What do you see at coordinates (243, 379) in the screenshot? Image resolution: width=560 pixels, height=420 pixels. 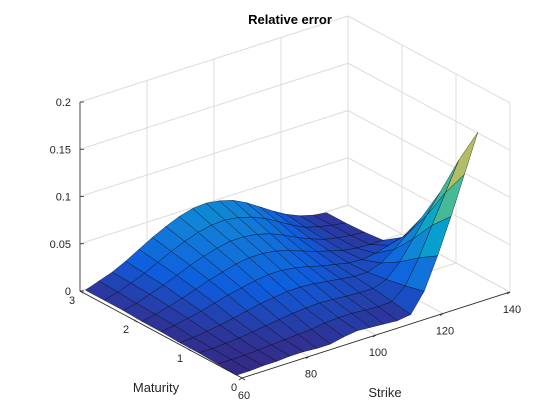 I see `y-tick-mark` at bounding box center [243, 379].